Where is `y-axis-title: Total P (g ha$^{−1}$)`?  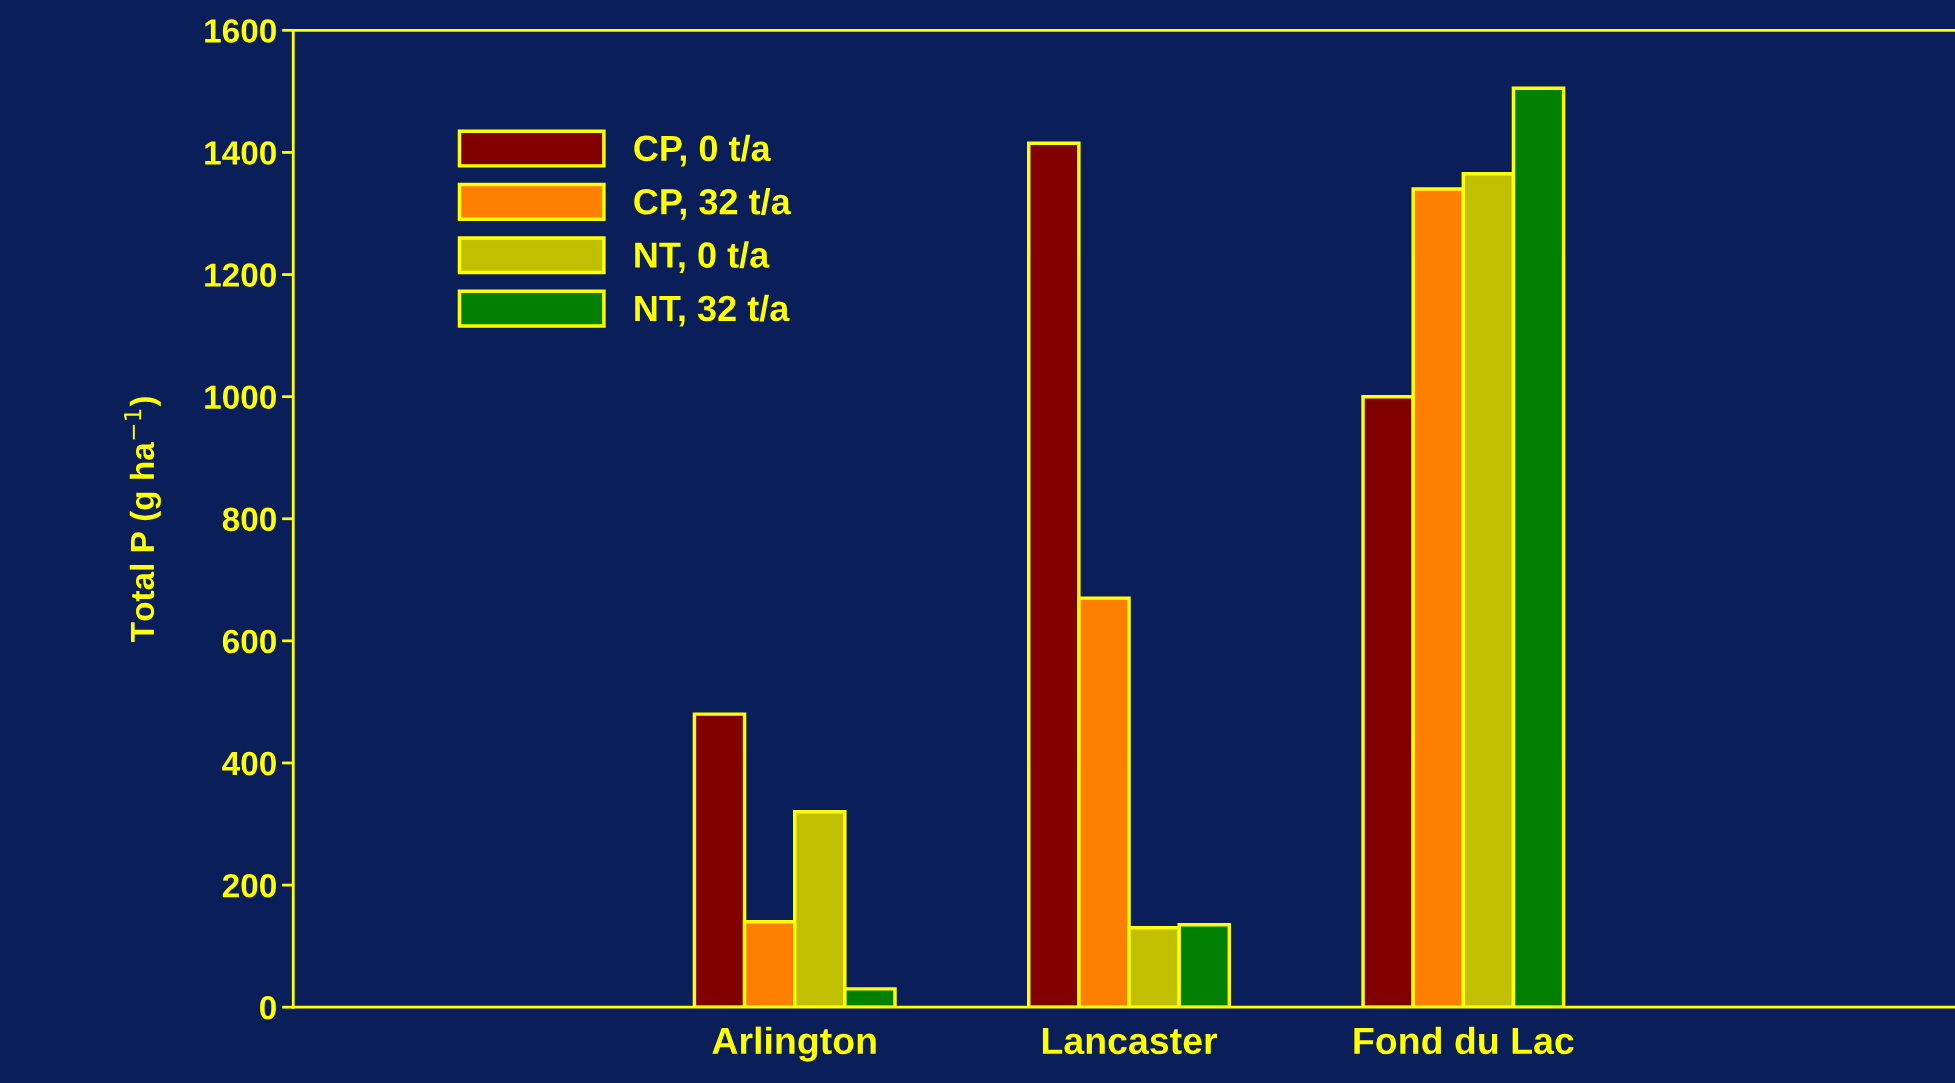 y-axis-title: Total P (g ha$^{−1}$) is located at coordinates (142, 519).